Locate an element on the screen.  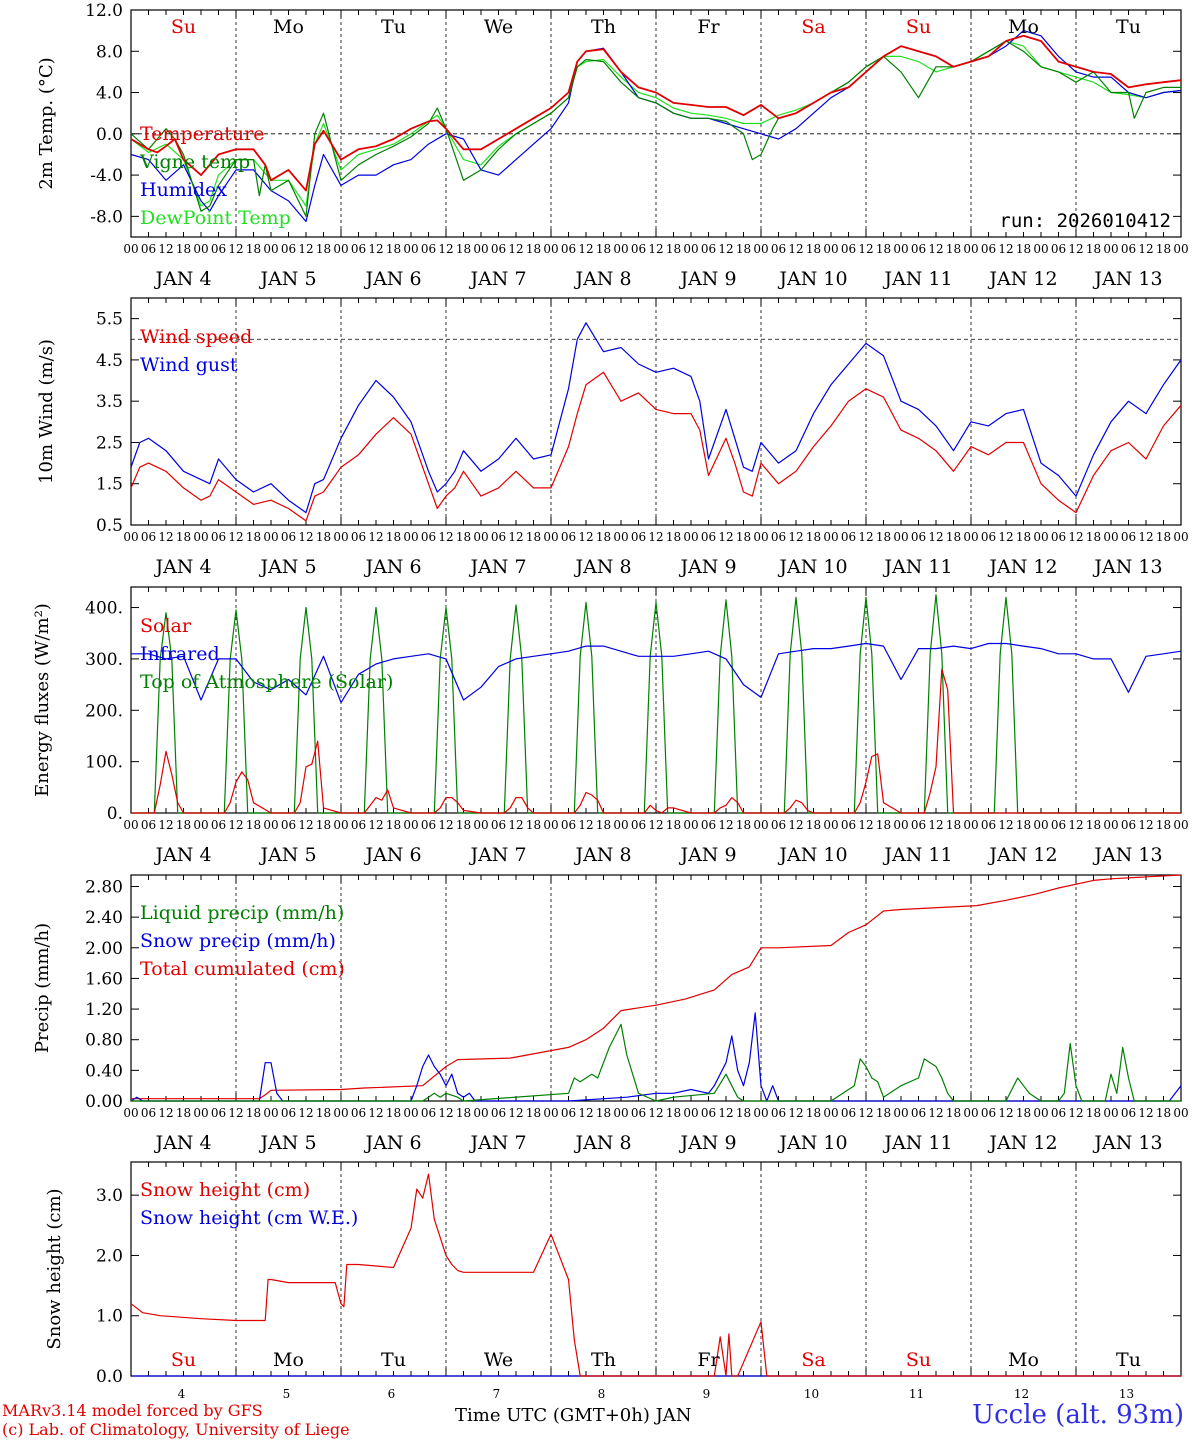
weekday-label: Fr is located at coordinates (708, 27).